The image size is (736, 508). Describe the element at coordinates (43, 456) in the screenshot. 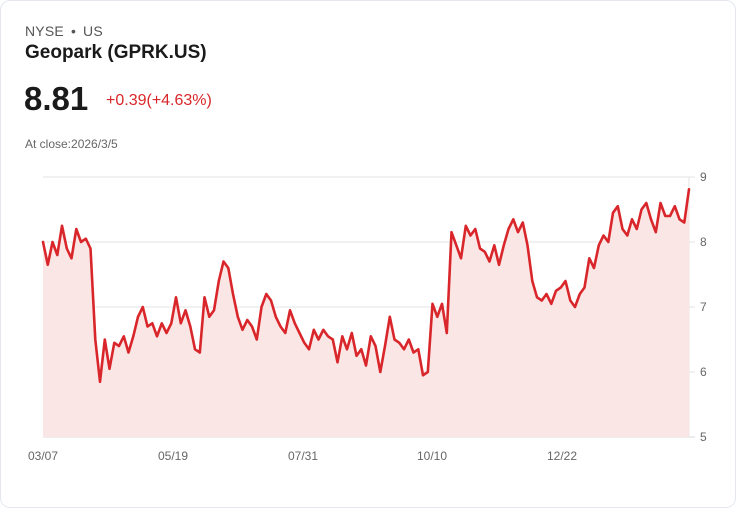

I see `x-tick-label: 03/07` at that location.